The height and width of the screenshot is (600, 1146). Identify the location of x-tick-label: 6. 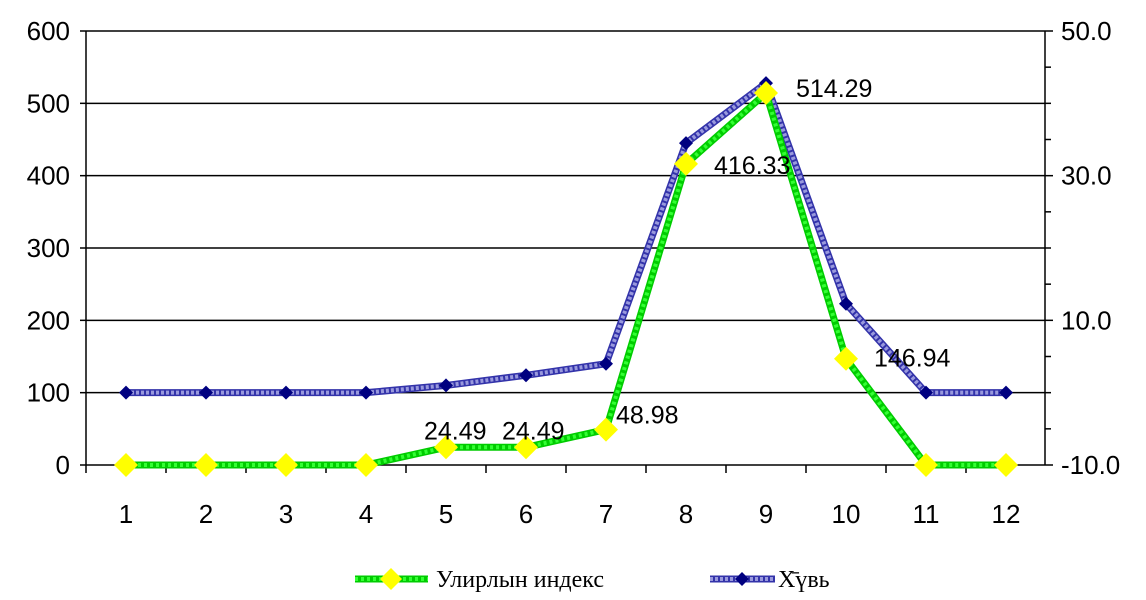
(526, 514).